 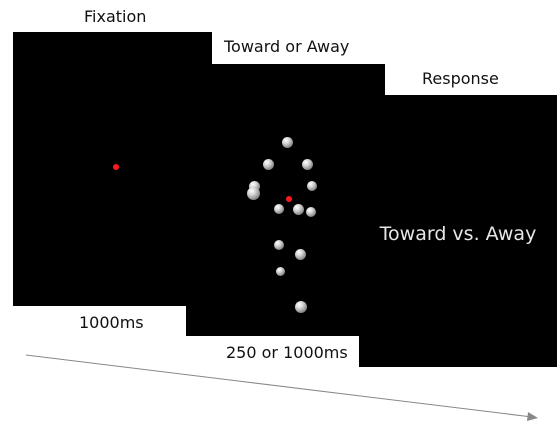 I want to click on time-arrowhead, so click(x=532, y=416).